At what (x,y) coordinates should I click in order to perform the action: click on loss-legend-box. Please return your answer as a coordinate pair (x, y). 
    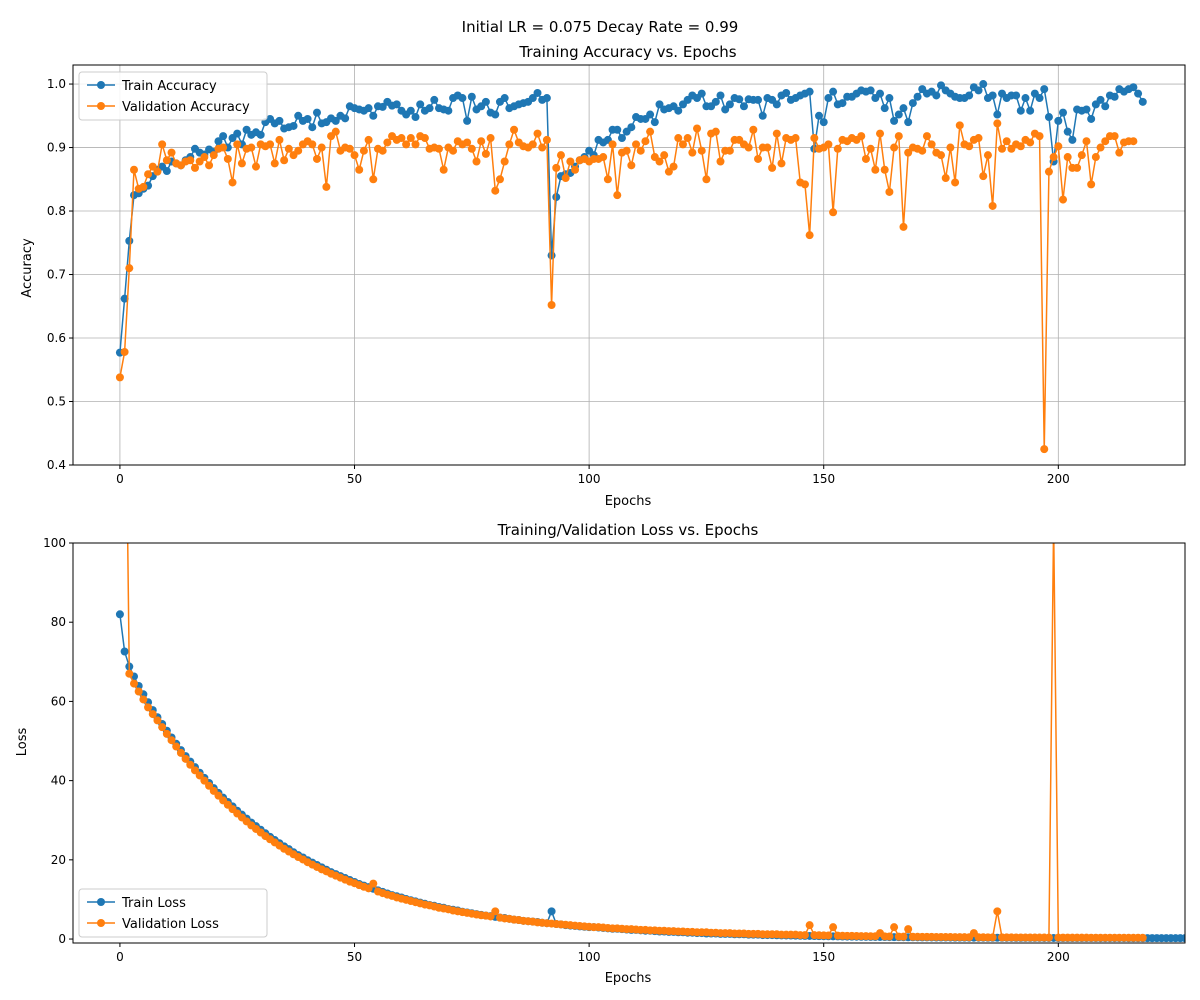
    Looking at the image, I should click on (173, 913).